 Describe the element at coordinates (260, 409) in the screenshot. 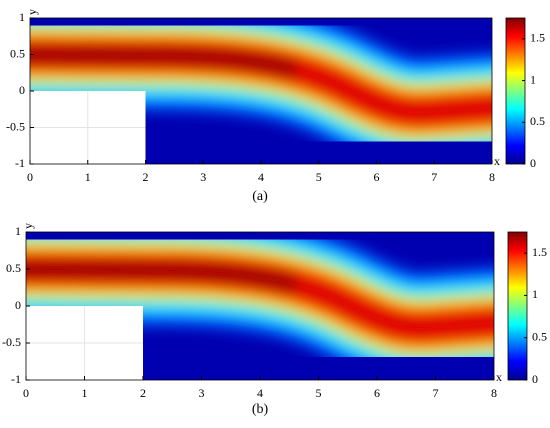

I see `caption: (b)` at that location.